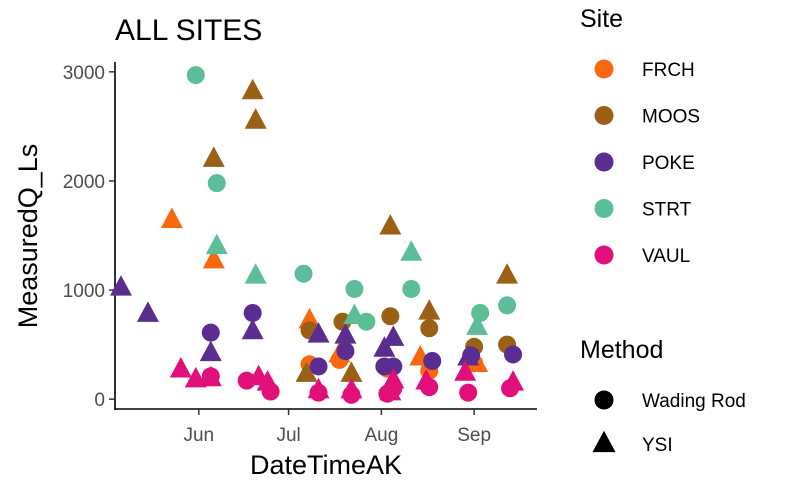 The image size is (800, 494). I want to click on legend-label-vaul: VAUL, so click(666, 256).